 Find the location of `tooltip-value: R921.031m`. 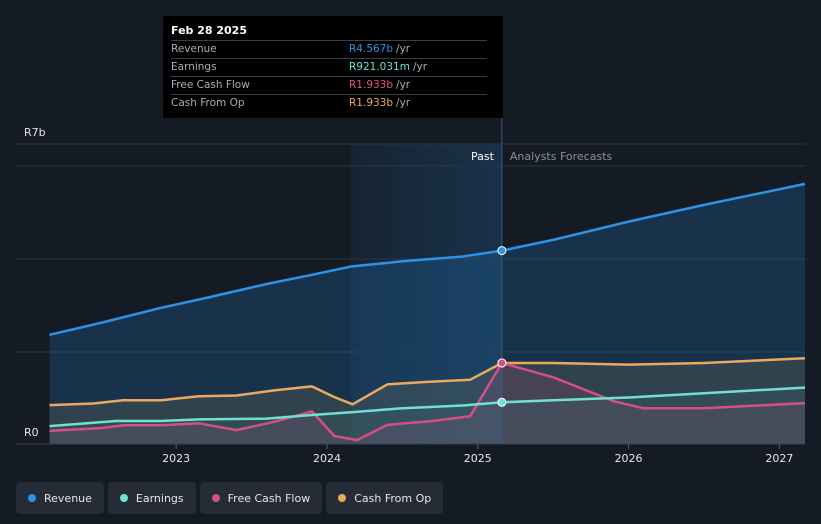

tooltip-value: R921.031m is located at coordinates (379, 67).